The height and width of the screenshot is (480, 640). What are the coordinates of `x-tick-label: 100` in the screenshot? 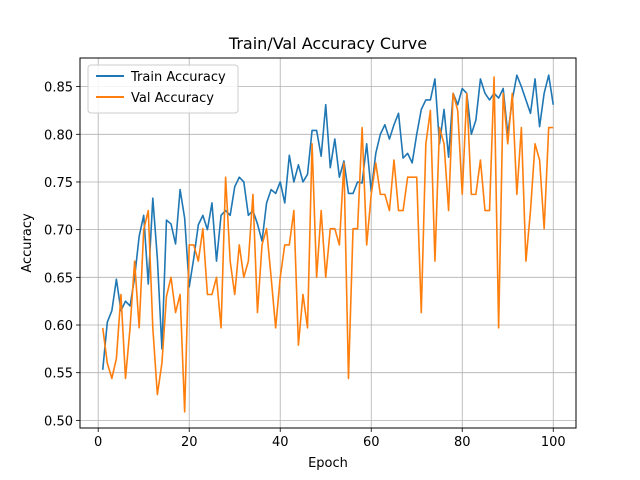 It's located at (553, 442).